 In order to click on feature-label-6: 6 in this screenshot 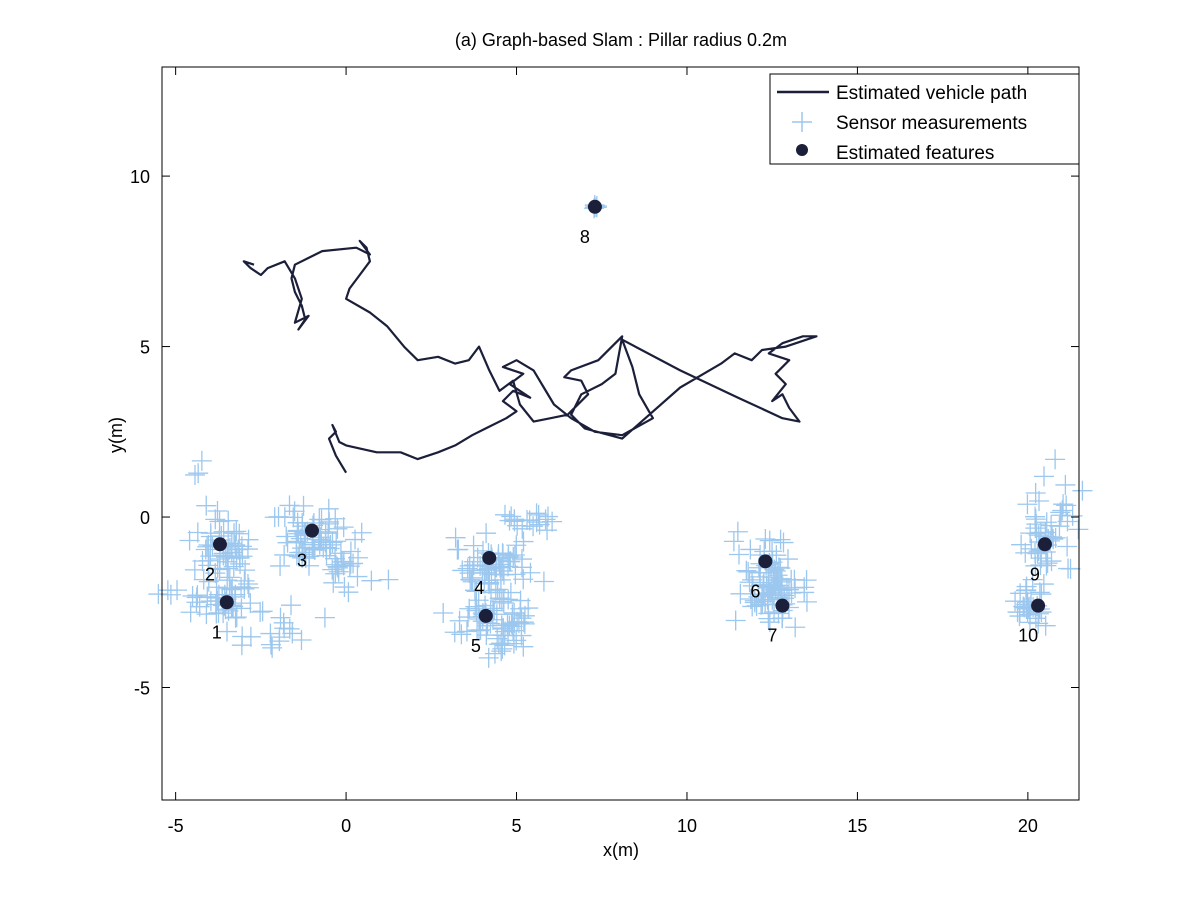, I will do `click(755, 591)`.